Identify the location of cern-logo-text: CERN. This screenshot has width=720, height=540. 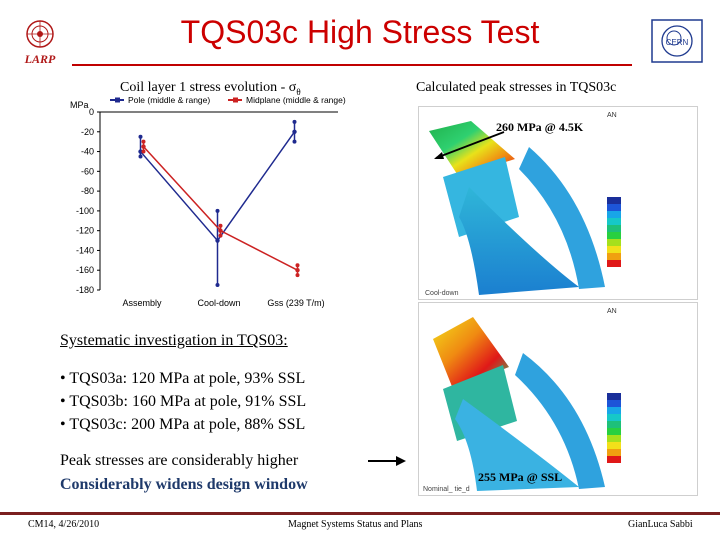
(677, 42).